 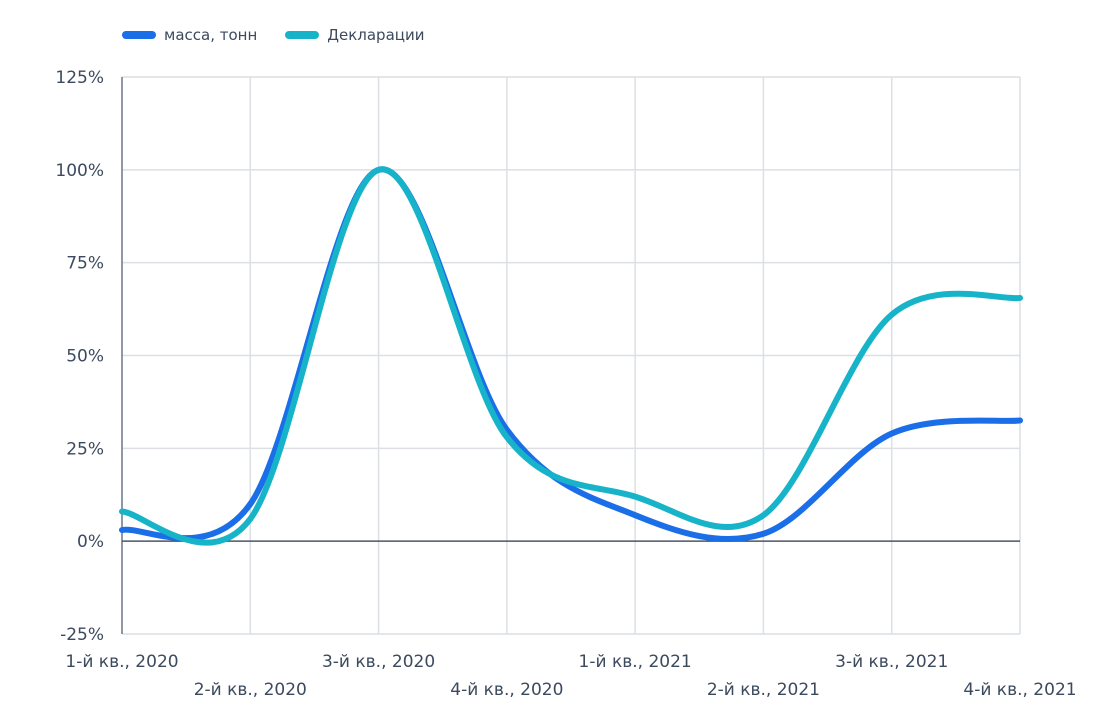 I want to click on x-tick-label: 2-й кв., 2021, so click(x=763, y=690).